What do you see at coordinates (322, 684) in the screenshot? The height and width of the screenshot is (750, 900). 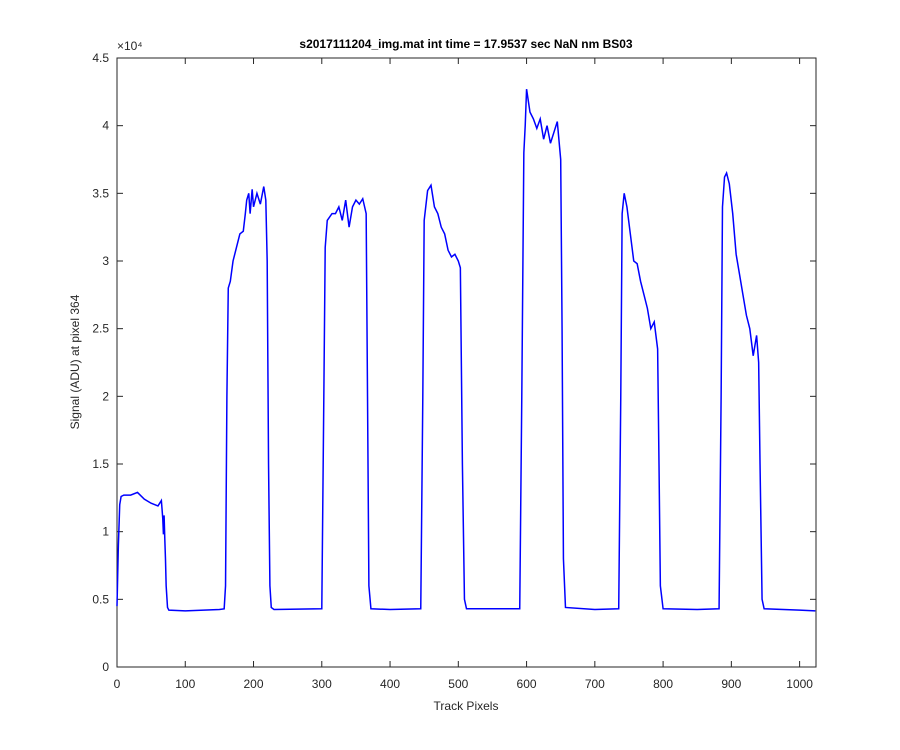 I see `x-tick-label: 300` at bounding box center [322, 684].